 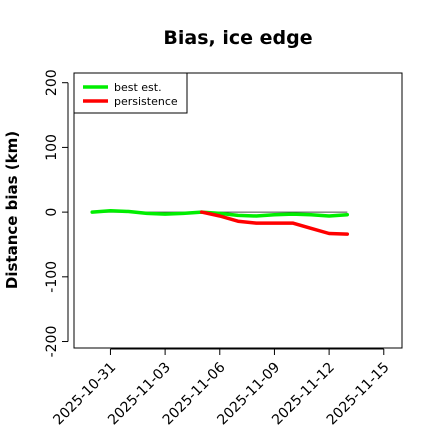 I want to click on y-tick-label: 200, so click(x=52, y=82).